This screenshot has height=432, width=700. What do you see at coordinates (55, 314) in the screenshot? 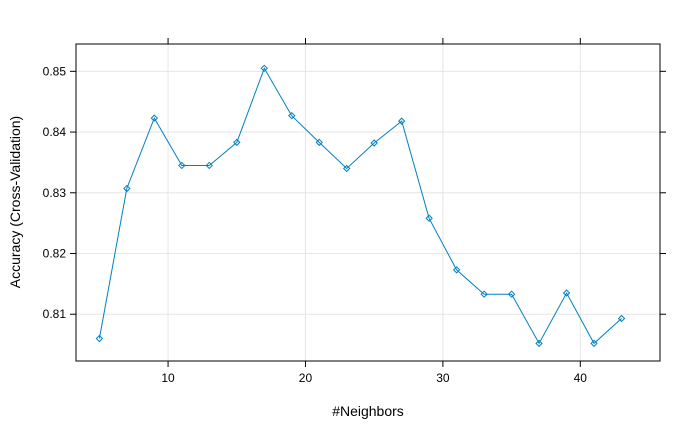
I see `y-tick-label: 0.81` at bounding box center [55, 314].